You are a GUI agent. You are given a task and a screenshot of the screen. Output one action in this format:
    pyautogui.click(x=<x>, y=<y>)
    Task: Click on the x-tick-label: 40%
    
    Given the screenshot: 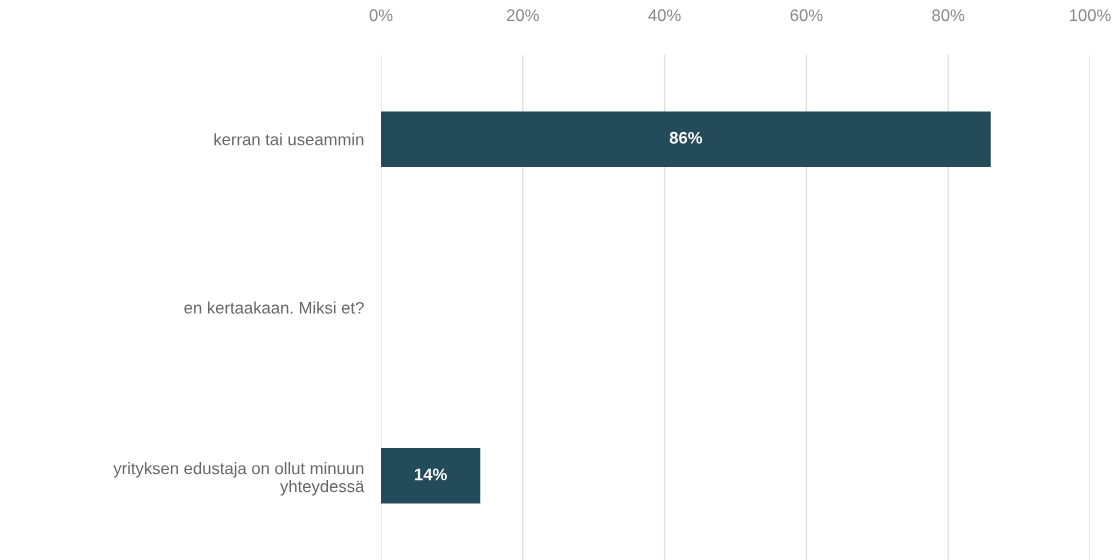 What is the action you would take?
    pyautogui.click(x=664, y=15)
    